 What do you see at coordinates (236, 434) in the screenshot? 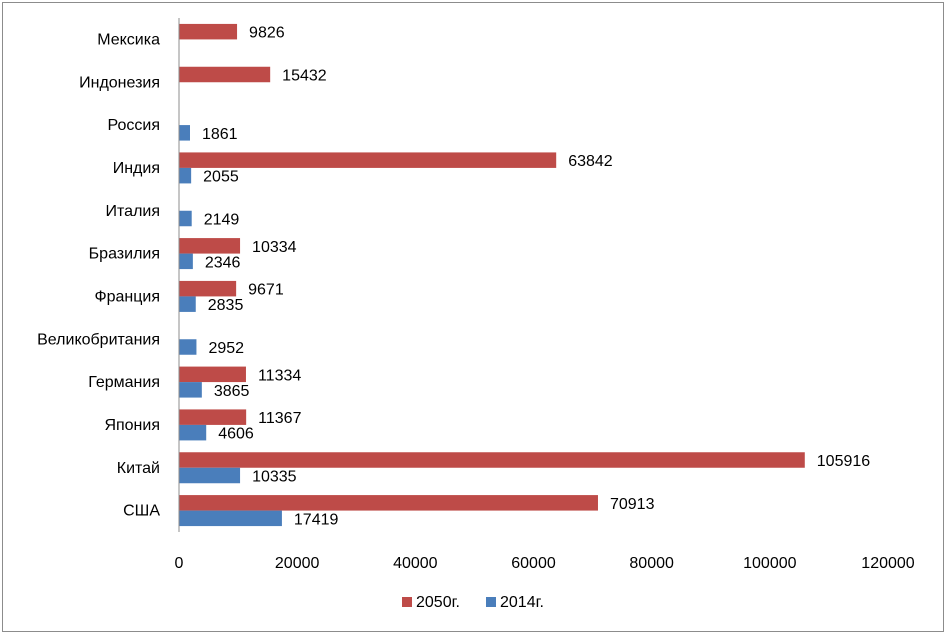
I see `data-label: 4606` at bounding box center [236, 434].